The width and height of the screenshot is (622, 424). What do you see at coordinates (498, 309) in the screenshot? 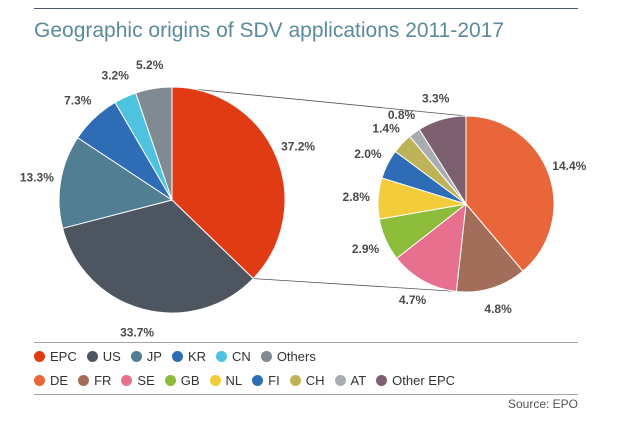
I see `epc-label-fr: 4.8%` at bounding box center [498, 309].